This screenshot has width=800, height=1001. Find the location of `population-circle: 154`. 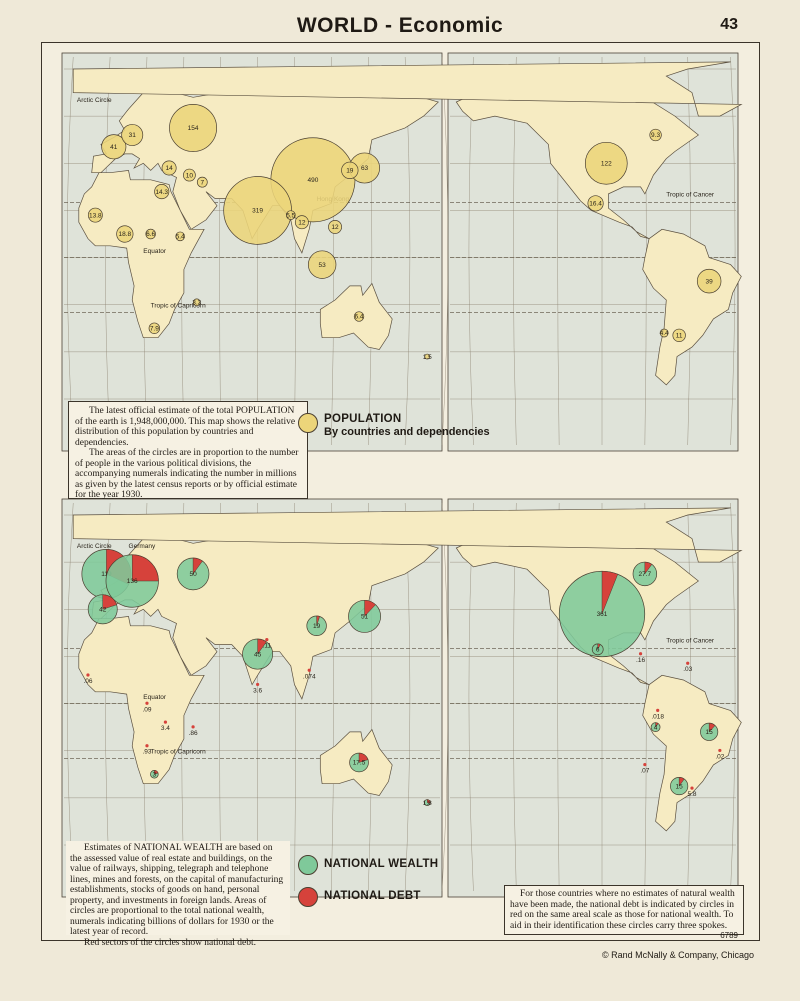

population-circle: 154 is located at coordinates (193, 128).